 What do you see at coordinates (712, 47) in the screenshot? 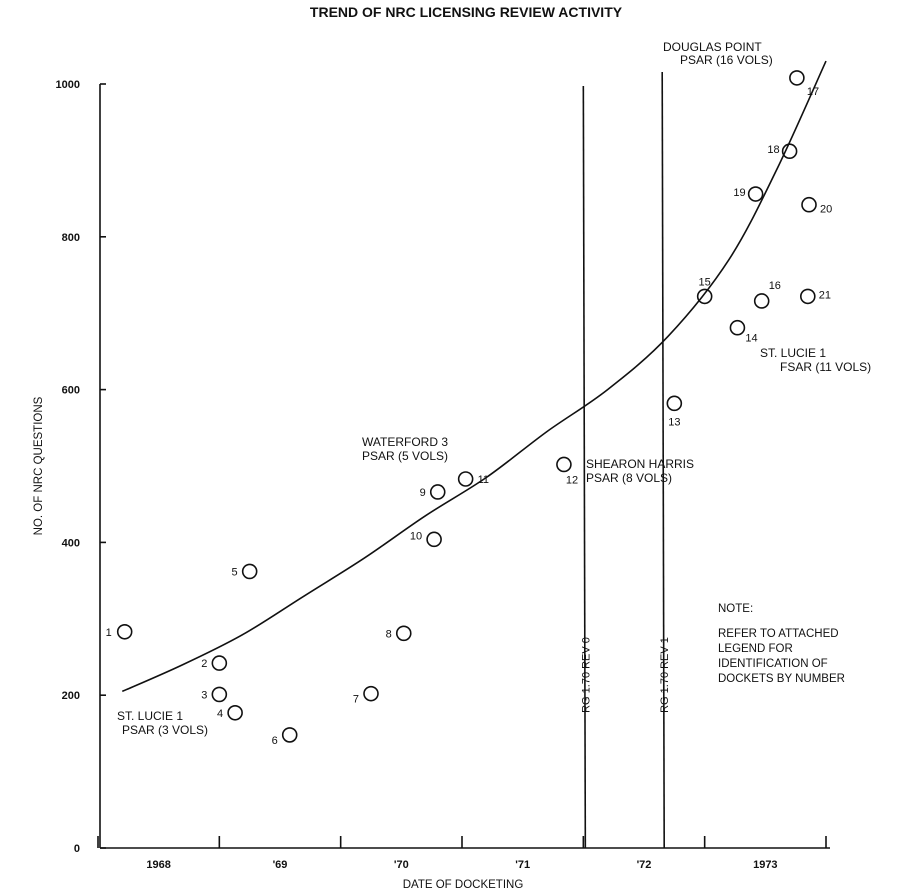
I see `annotation-line: DOUGLAS POINT` at bounding box center [712, 47].